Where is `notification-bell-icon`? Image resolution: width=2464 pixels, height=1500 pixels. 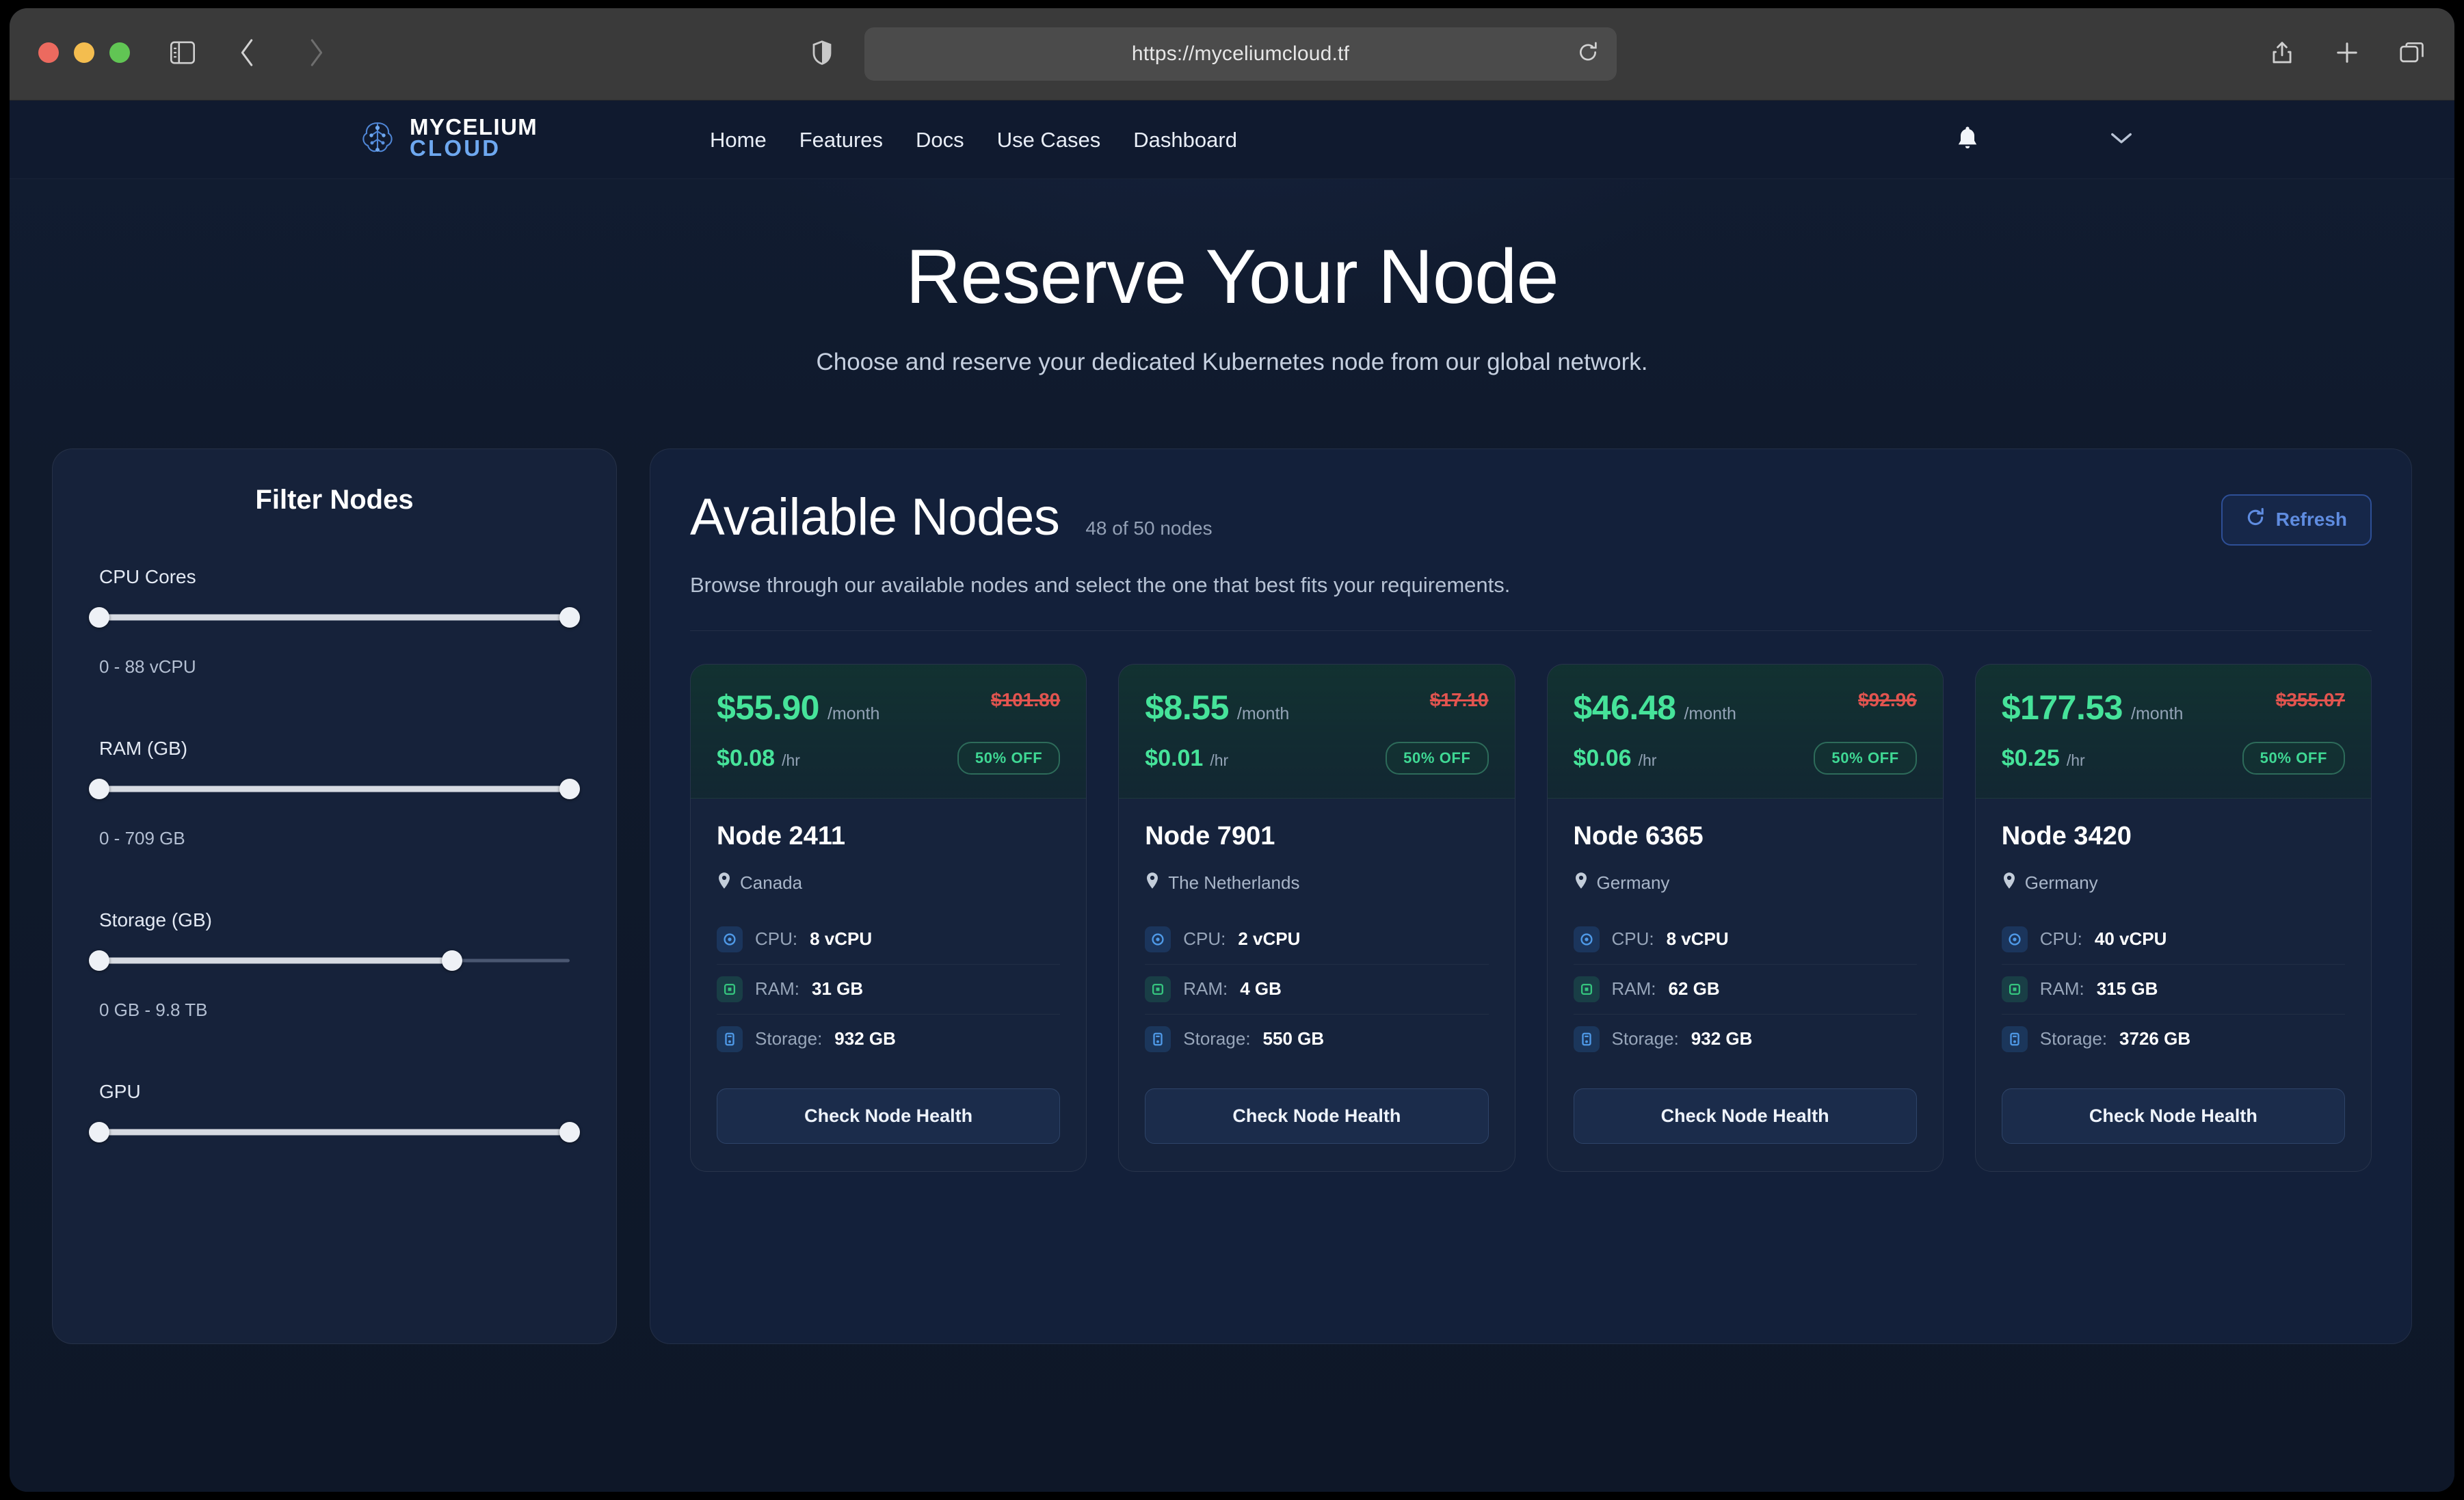
notification-bell-icon is located at coordinates (1967, 140).